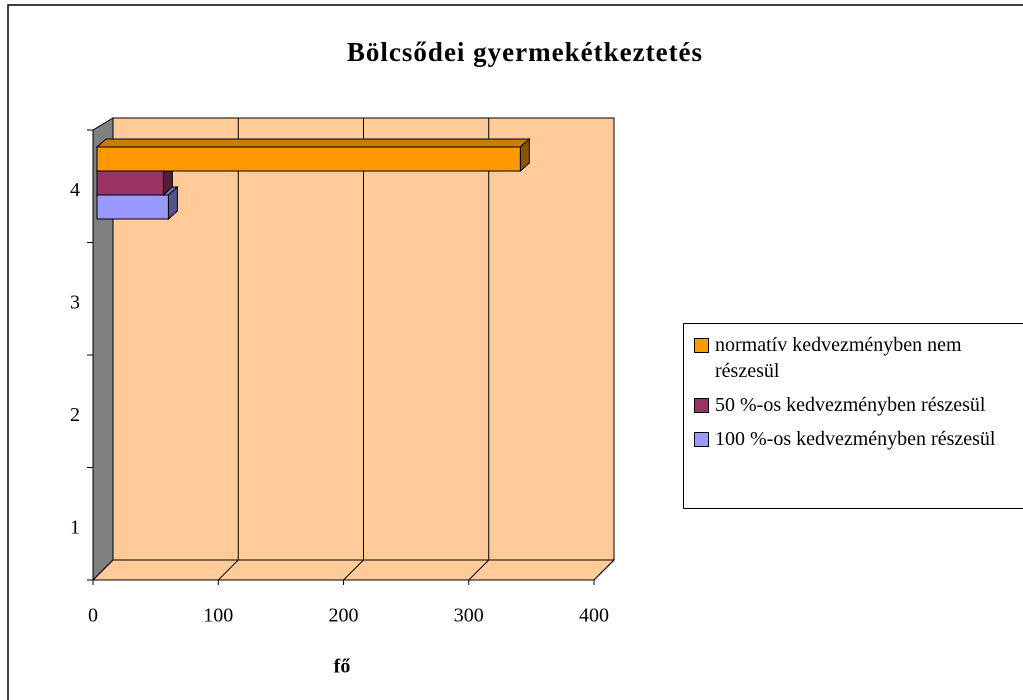  I want to click on x-tick-label: 300, so click(469, 616).